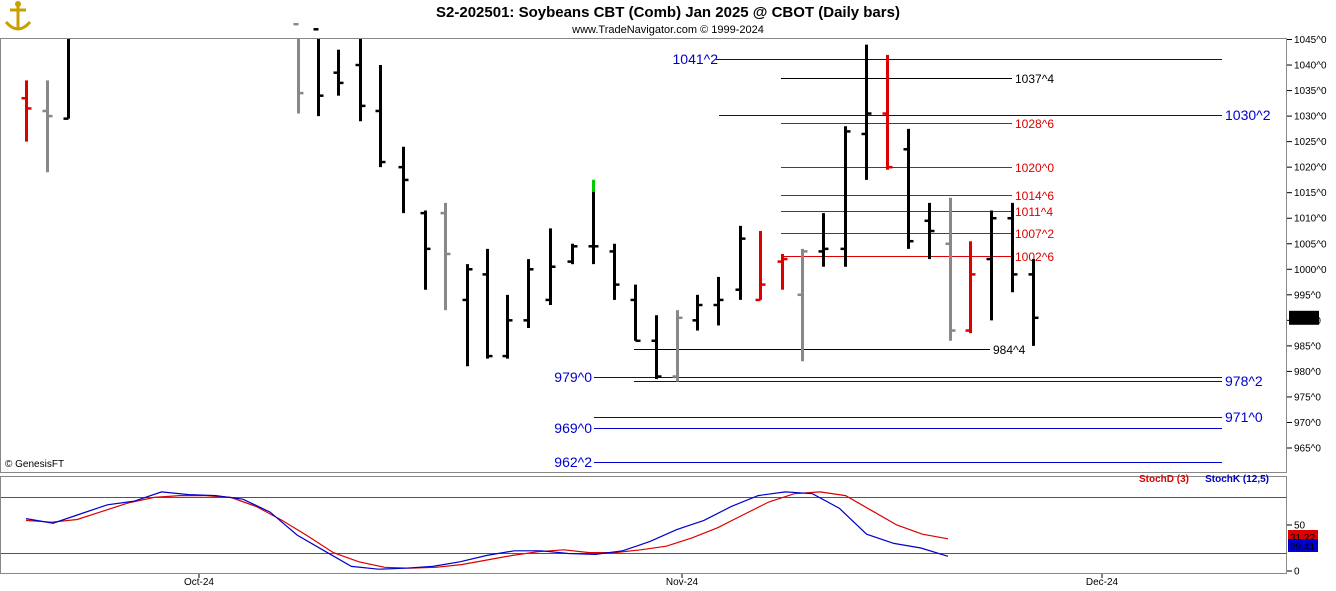 This screenshot has height=591, width=1336. What do you see at coordinates (1310, 168) in the screenshot?
I see `price-tick-label: 1020^0` at bounding box center [1310, 168].